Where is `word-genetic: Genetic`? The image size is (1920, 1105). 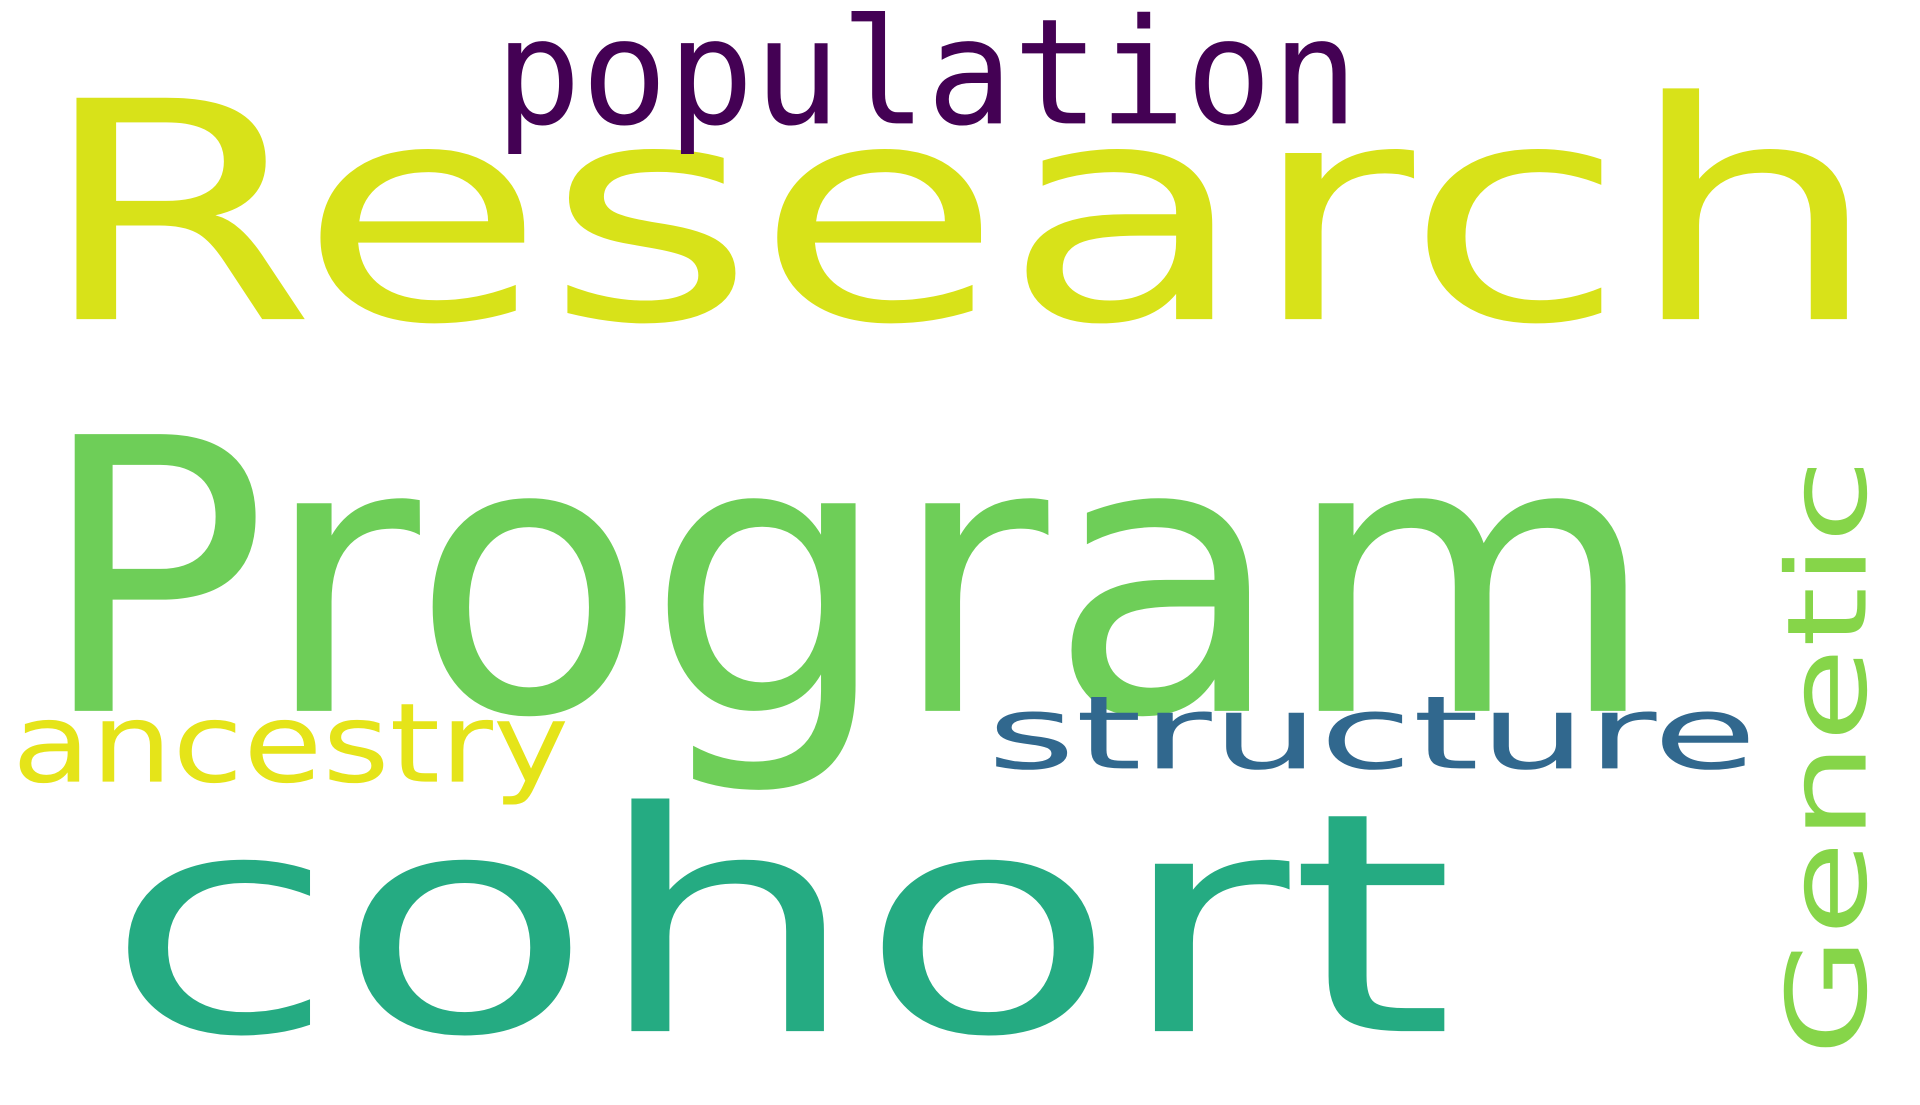 word-genetic: Genetic is located at coordinates (1828, 756).